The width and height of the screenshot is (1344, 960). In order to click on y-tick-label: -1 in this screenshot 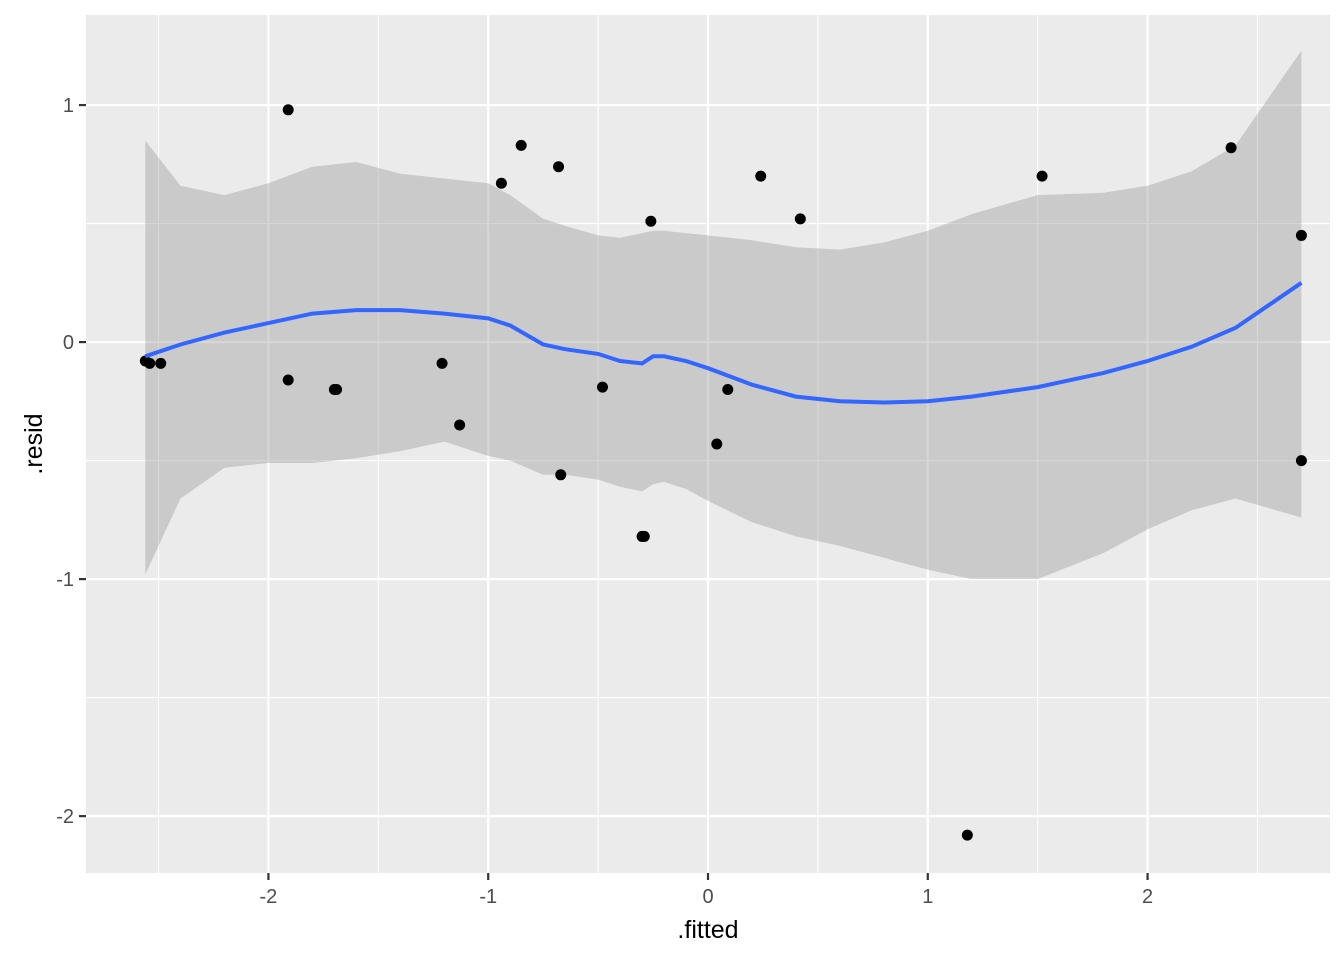, I will do `click(65, 580)`.